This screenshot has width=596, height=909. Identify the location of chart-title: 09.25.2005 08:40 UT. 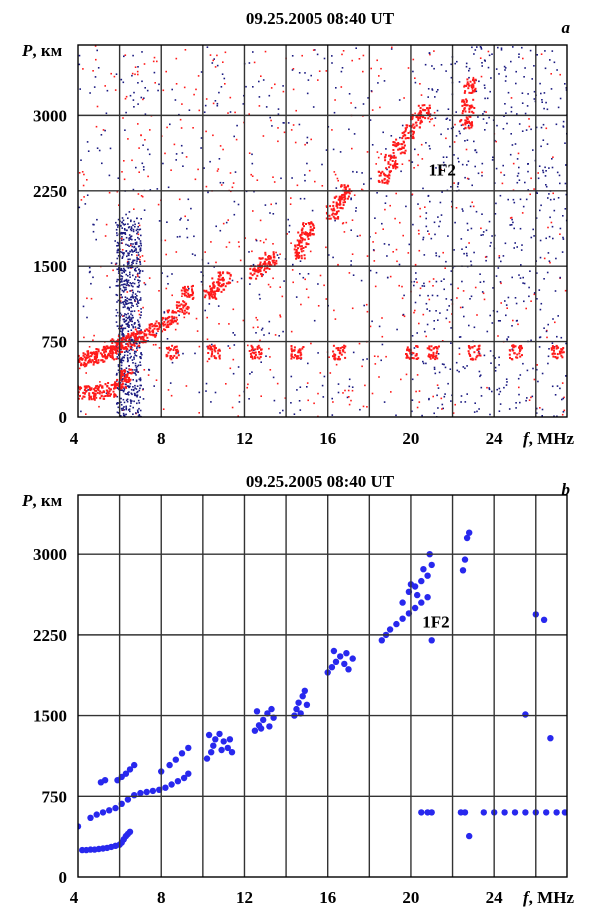
(320, 18).